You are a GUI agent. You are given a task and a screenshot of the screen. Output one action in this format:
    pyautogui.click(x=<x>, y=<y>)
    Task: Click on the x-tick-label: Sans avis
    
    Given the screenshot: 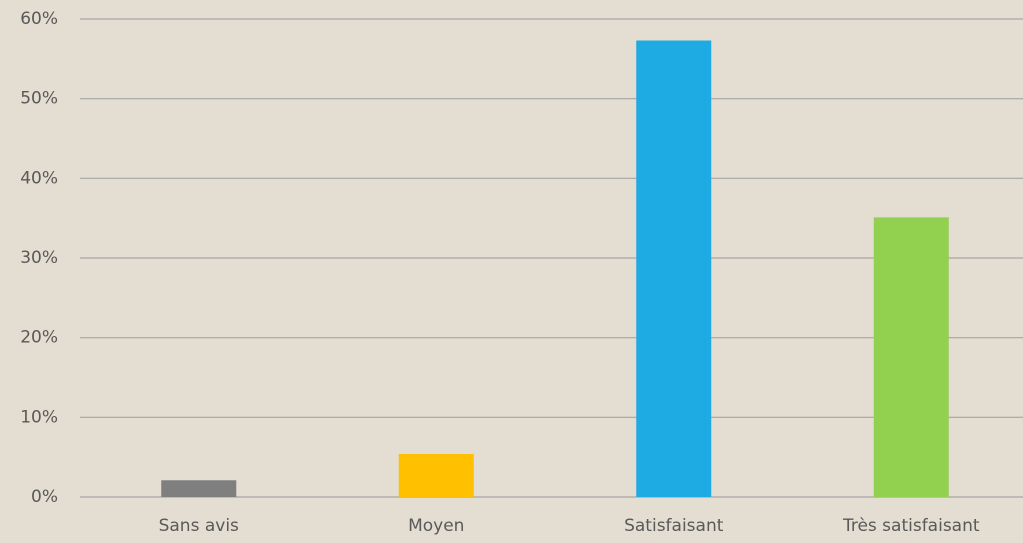 What is the action you would take?
    pyautogui.click(x=199, y=526)
    